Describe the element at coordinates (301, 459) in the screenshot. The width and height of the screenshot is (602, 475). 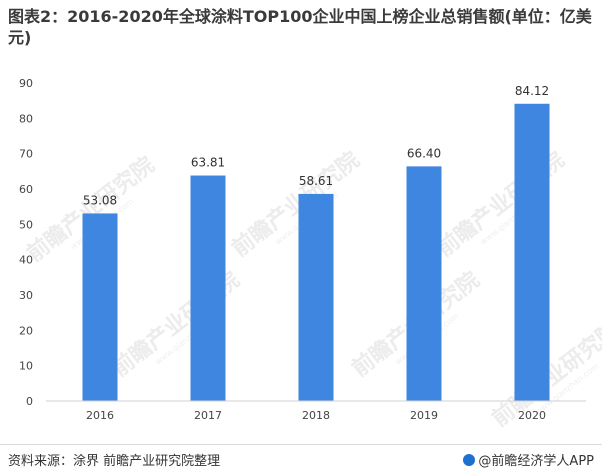
I see `footer: 资料来源：涂界 前瞻产业研究院整理 @前瞻经济学人APP` at that location.